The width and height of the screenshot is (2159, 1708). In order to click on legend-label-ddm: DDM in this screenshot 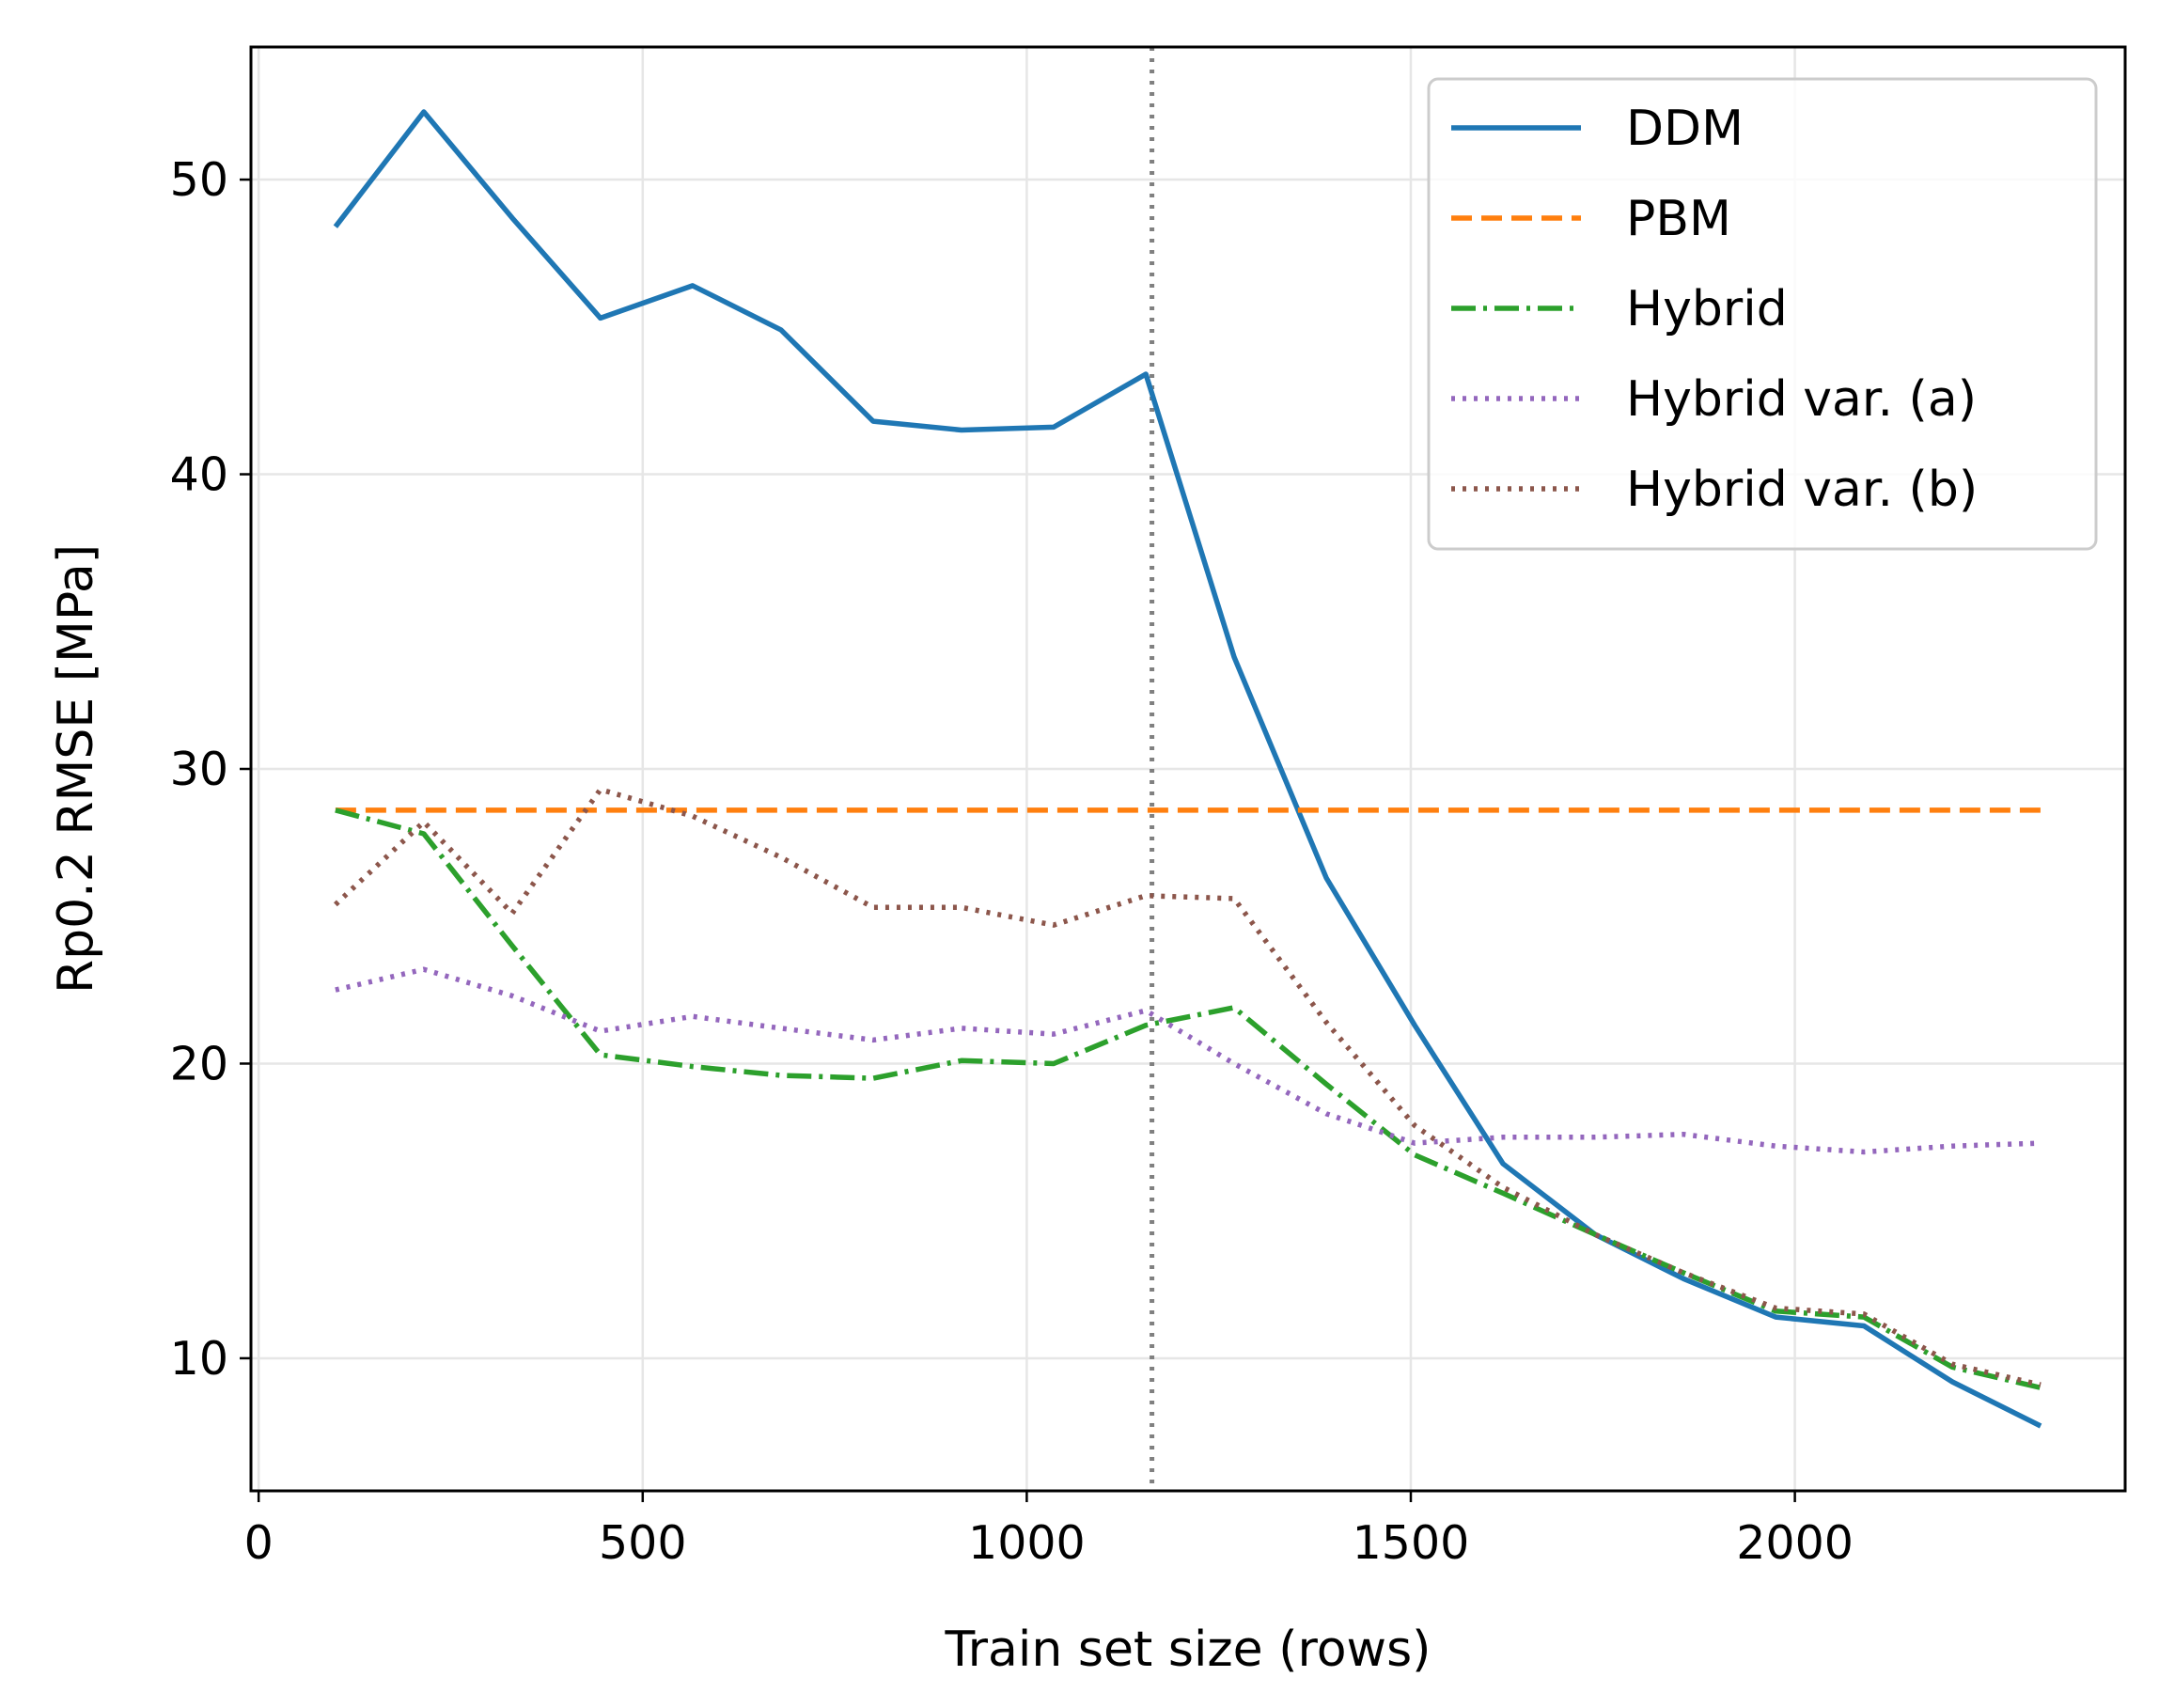, I will do `click(1685, 129)`.